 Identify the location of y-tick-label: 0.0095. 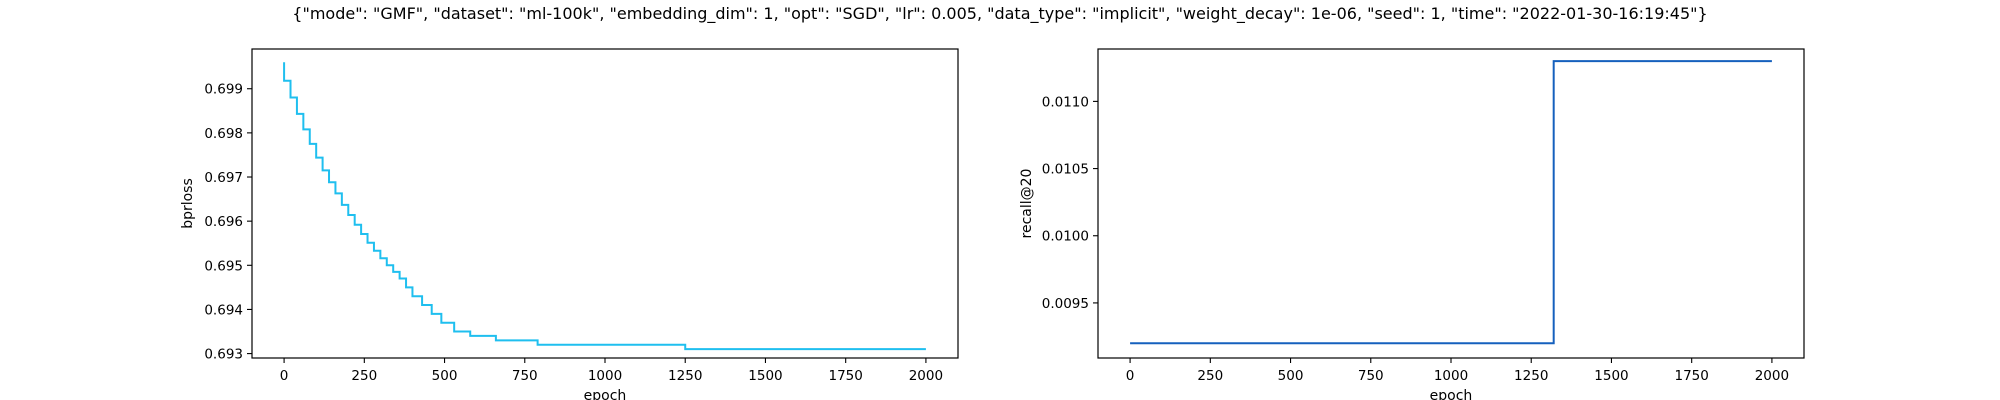
(1065, 304).